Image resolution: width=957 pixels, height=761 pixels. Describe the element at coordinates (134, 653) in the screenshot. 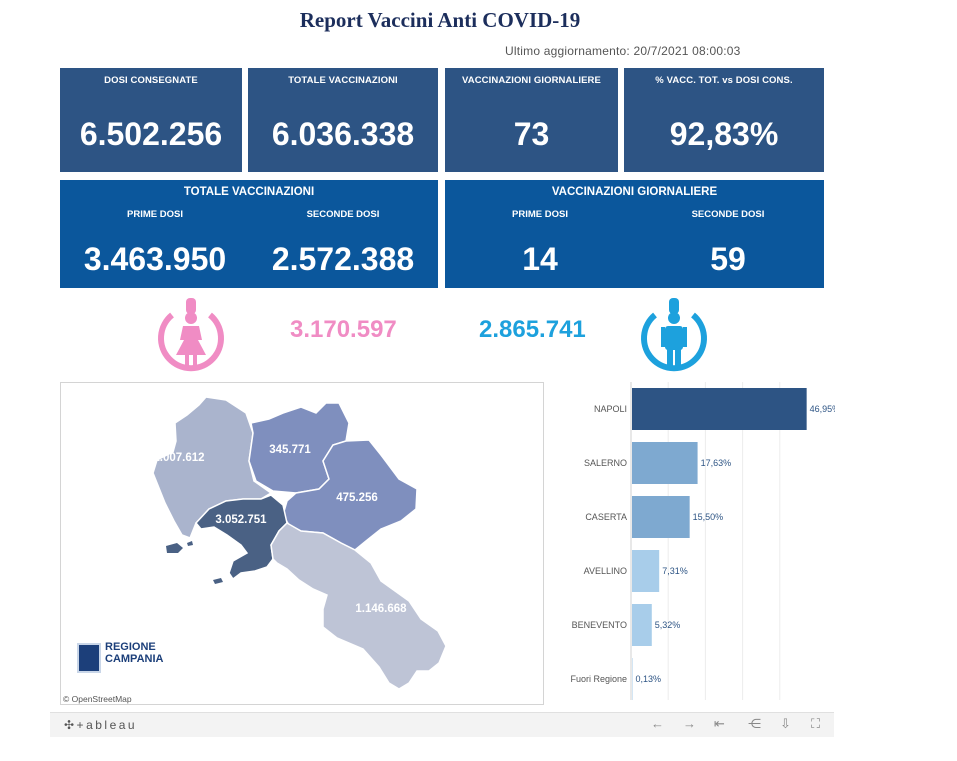

I see `regione-campania-logo-text: REGIONE CAMPANIA` at that location.